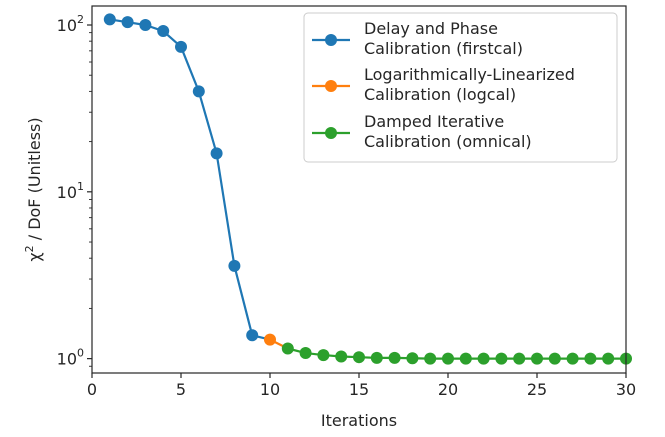 This screenshot has height=437, width=665. Describe the element at coordinates (33, 189) in the screenshot. I see `y-axis-label: χ2 / DoF (Unitless)` at that location.